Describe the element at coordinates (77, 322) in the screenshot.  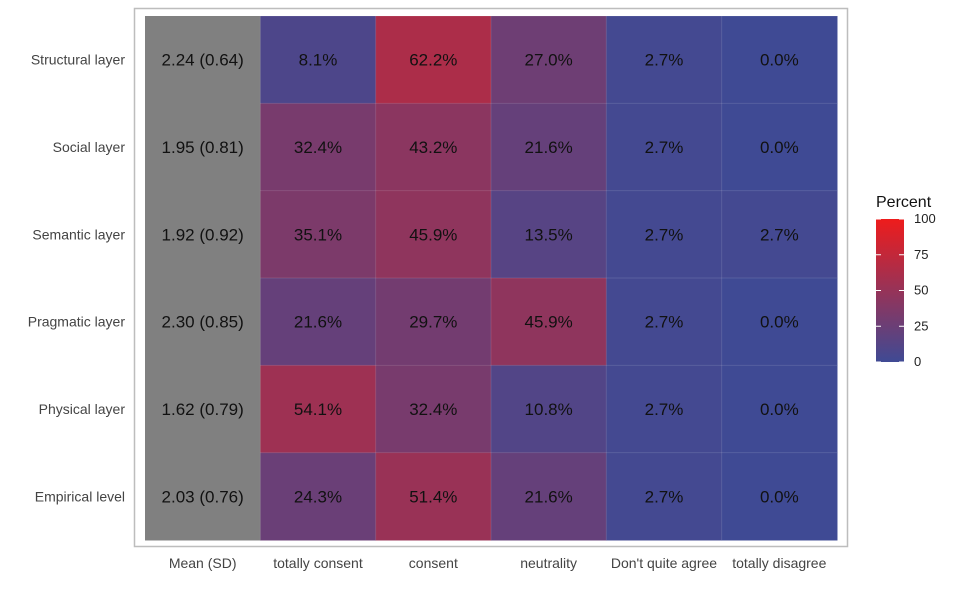
I see `row-label: Pragmatic layer` at that location.